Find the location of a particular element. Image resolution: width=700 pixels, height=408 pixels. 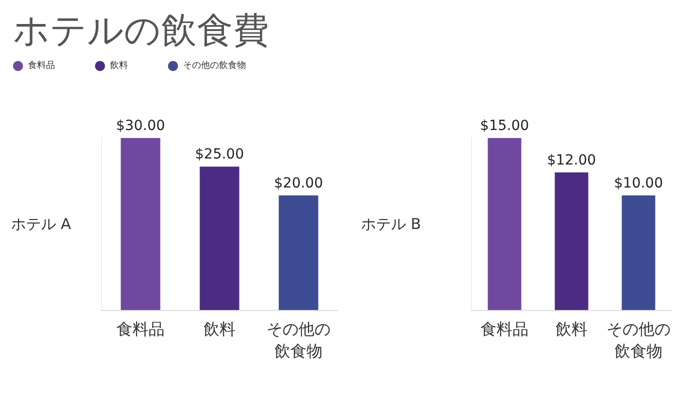

data-label: $25.00 is located at coordinates (219, 154).